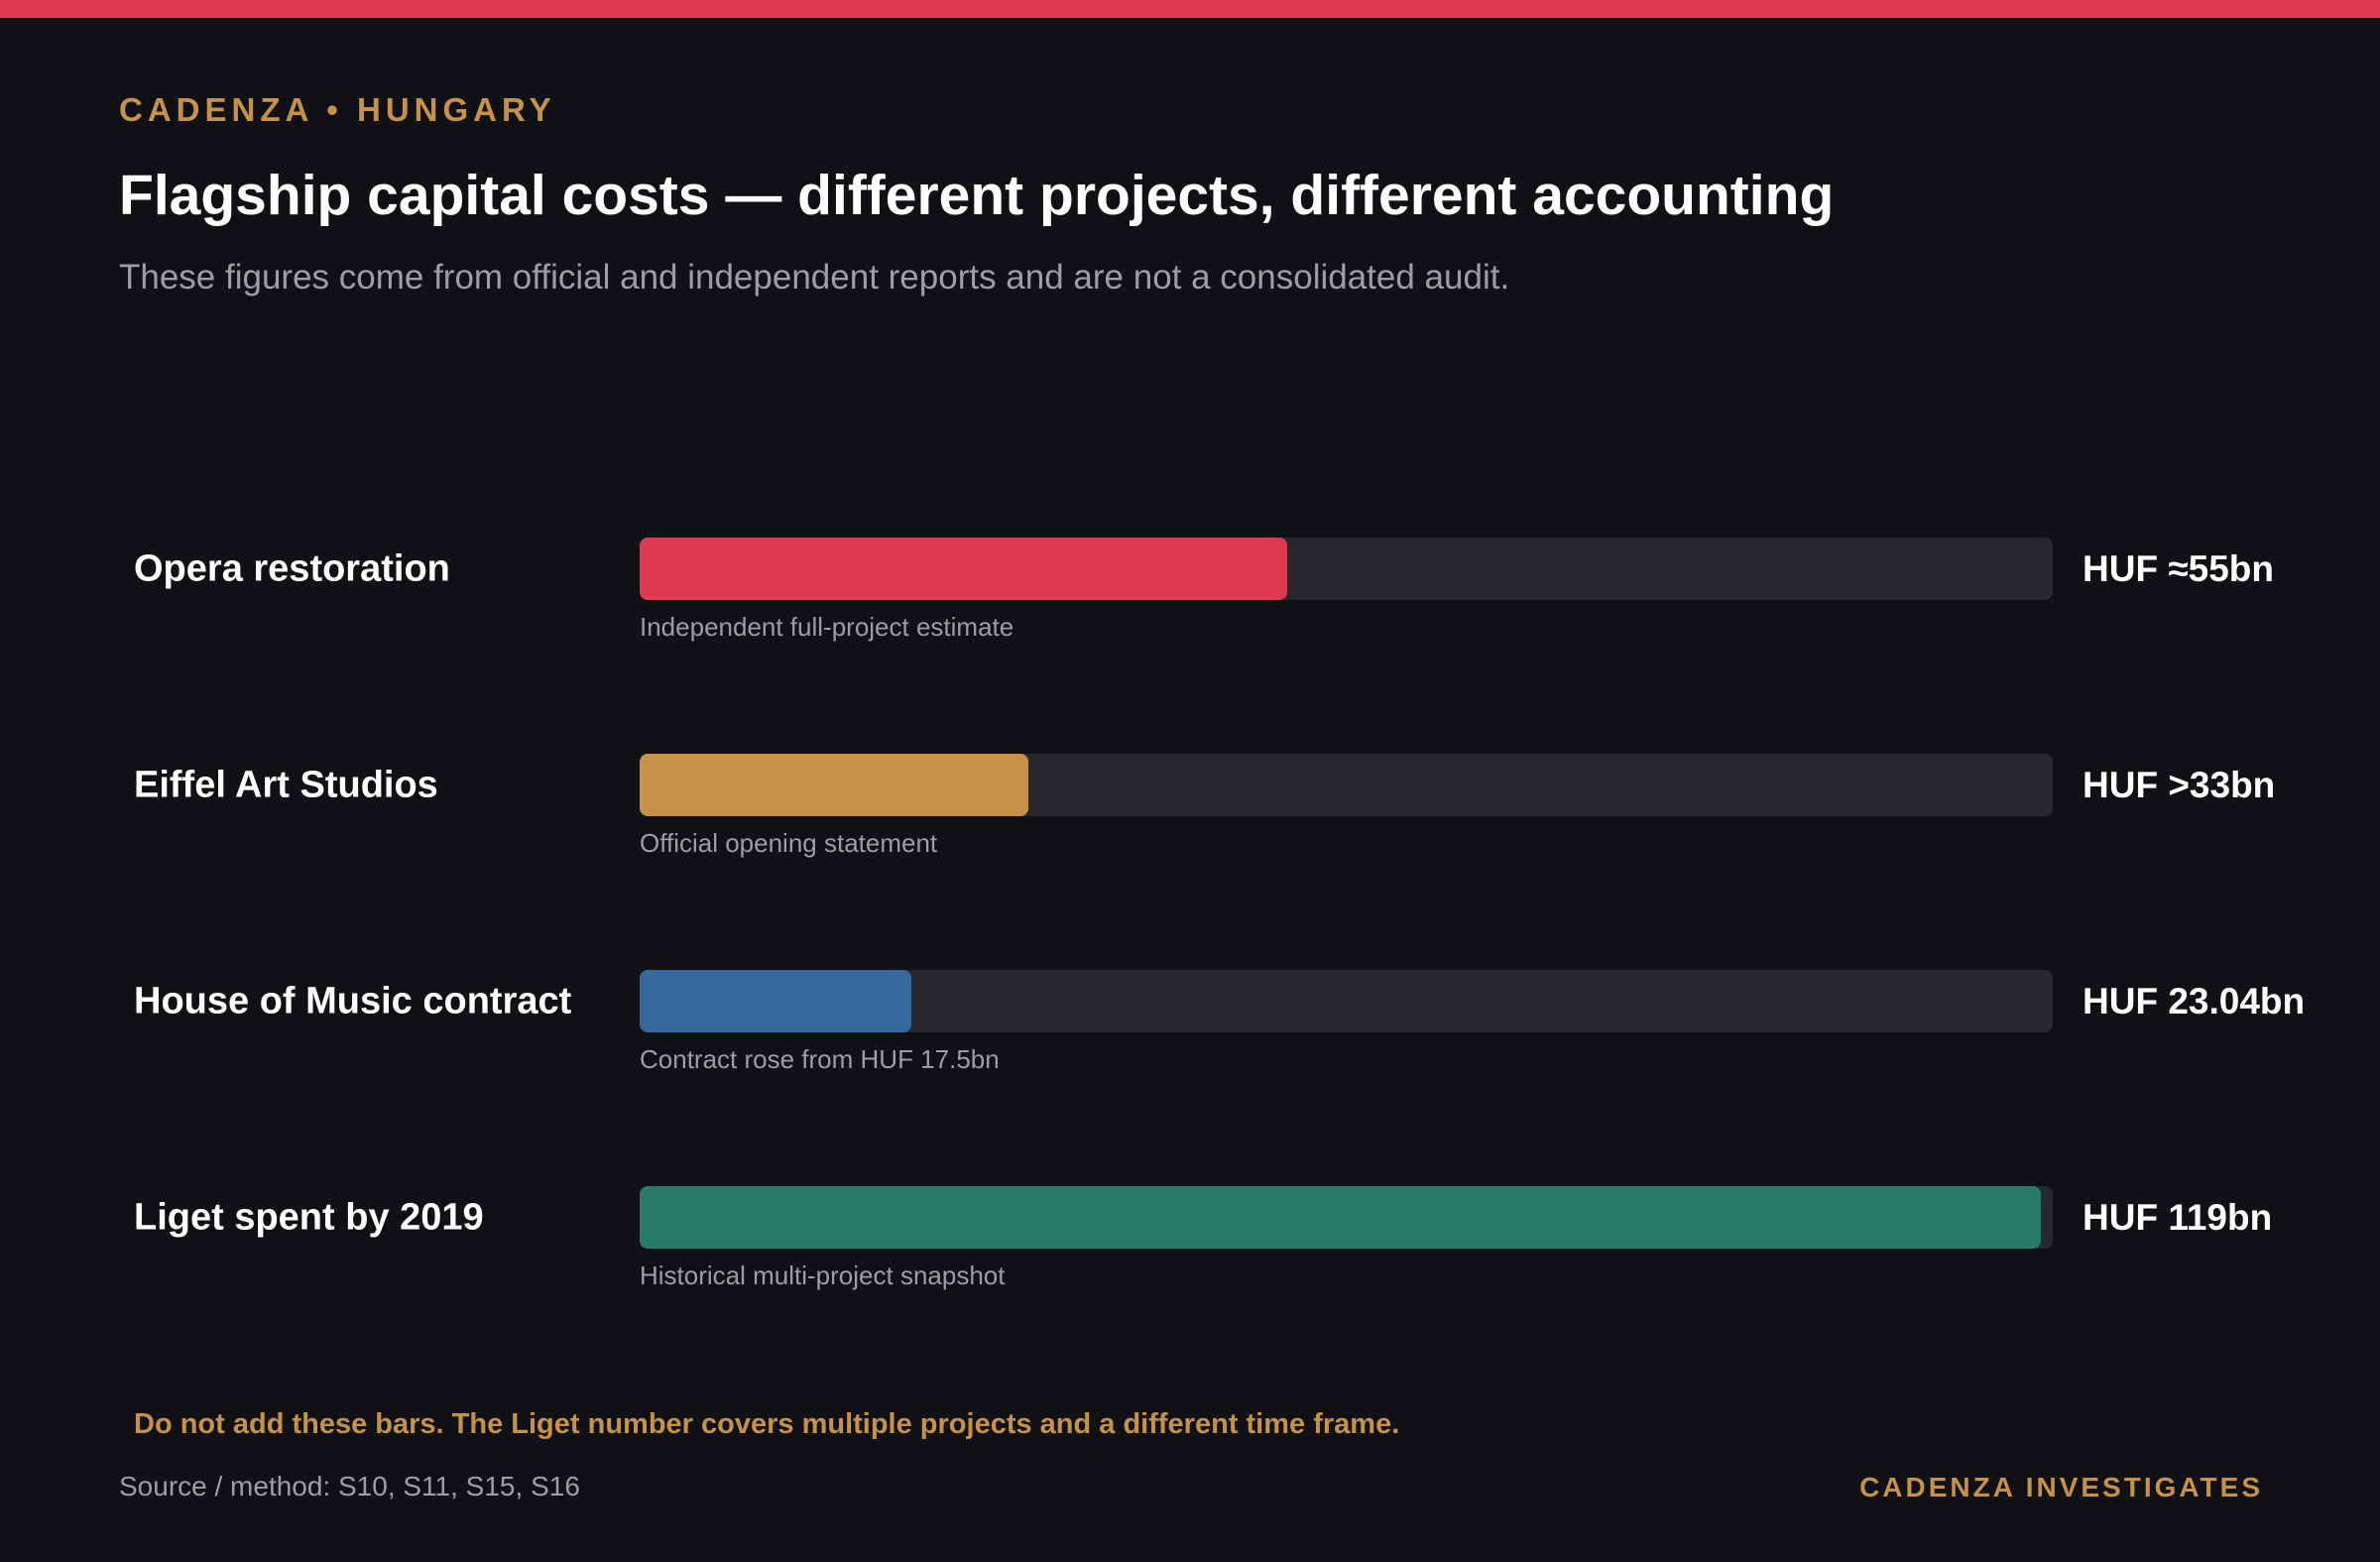 The height and width of the screenshot is (1562, 2380). I want to click on category-label: Liget spent by 2019, so click(309, 1217).